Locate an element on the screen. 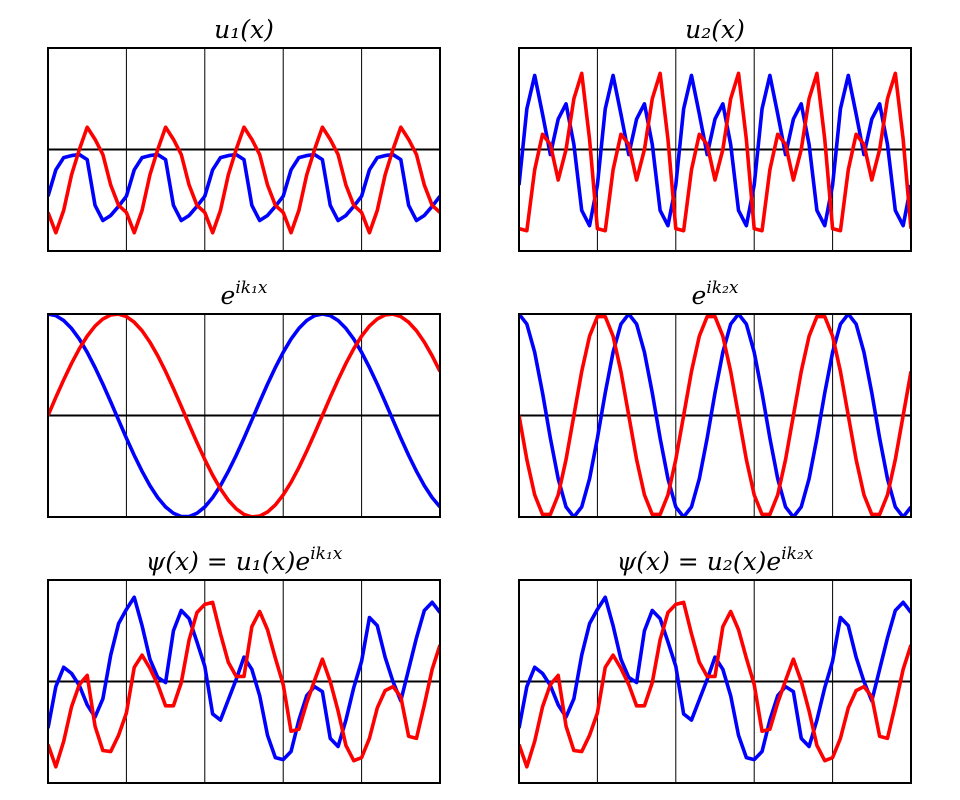 The height and width of the screenshot is (800, 960). subplot: ψ(x) = u₂(x)eik₂x is located at coordinates (715, 664).